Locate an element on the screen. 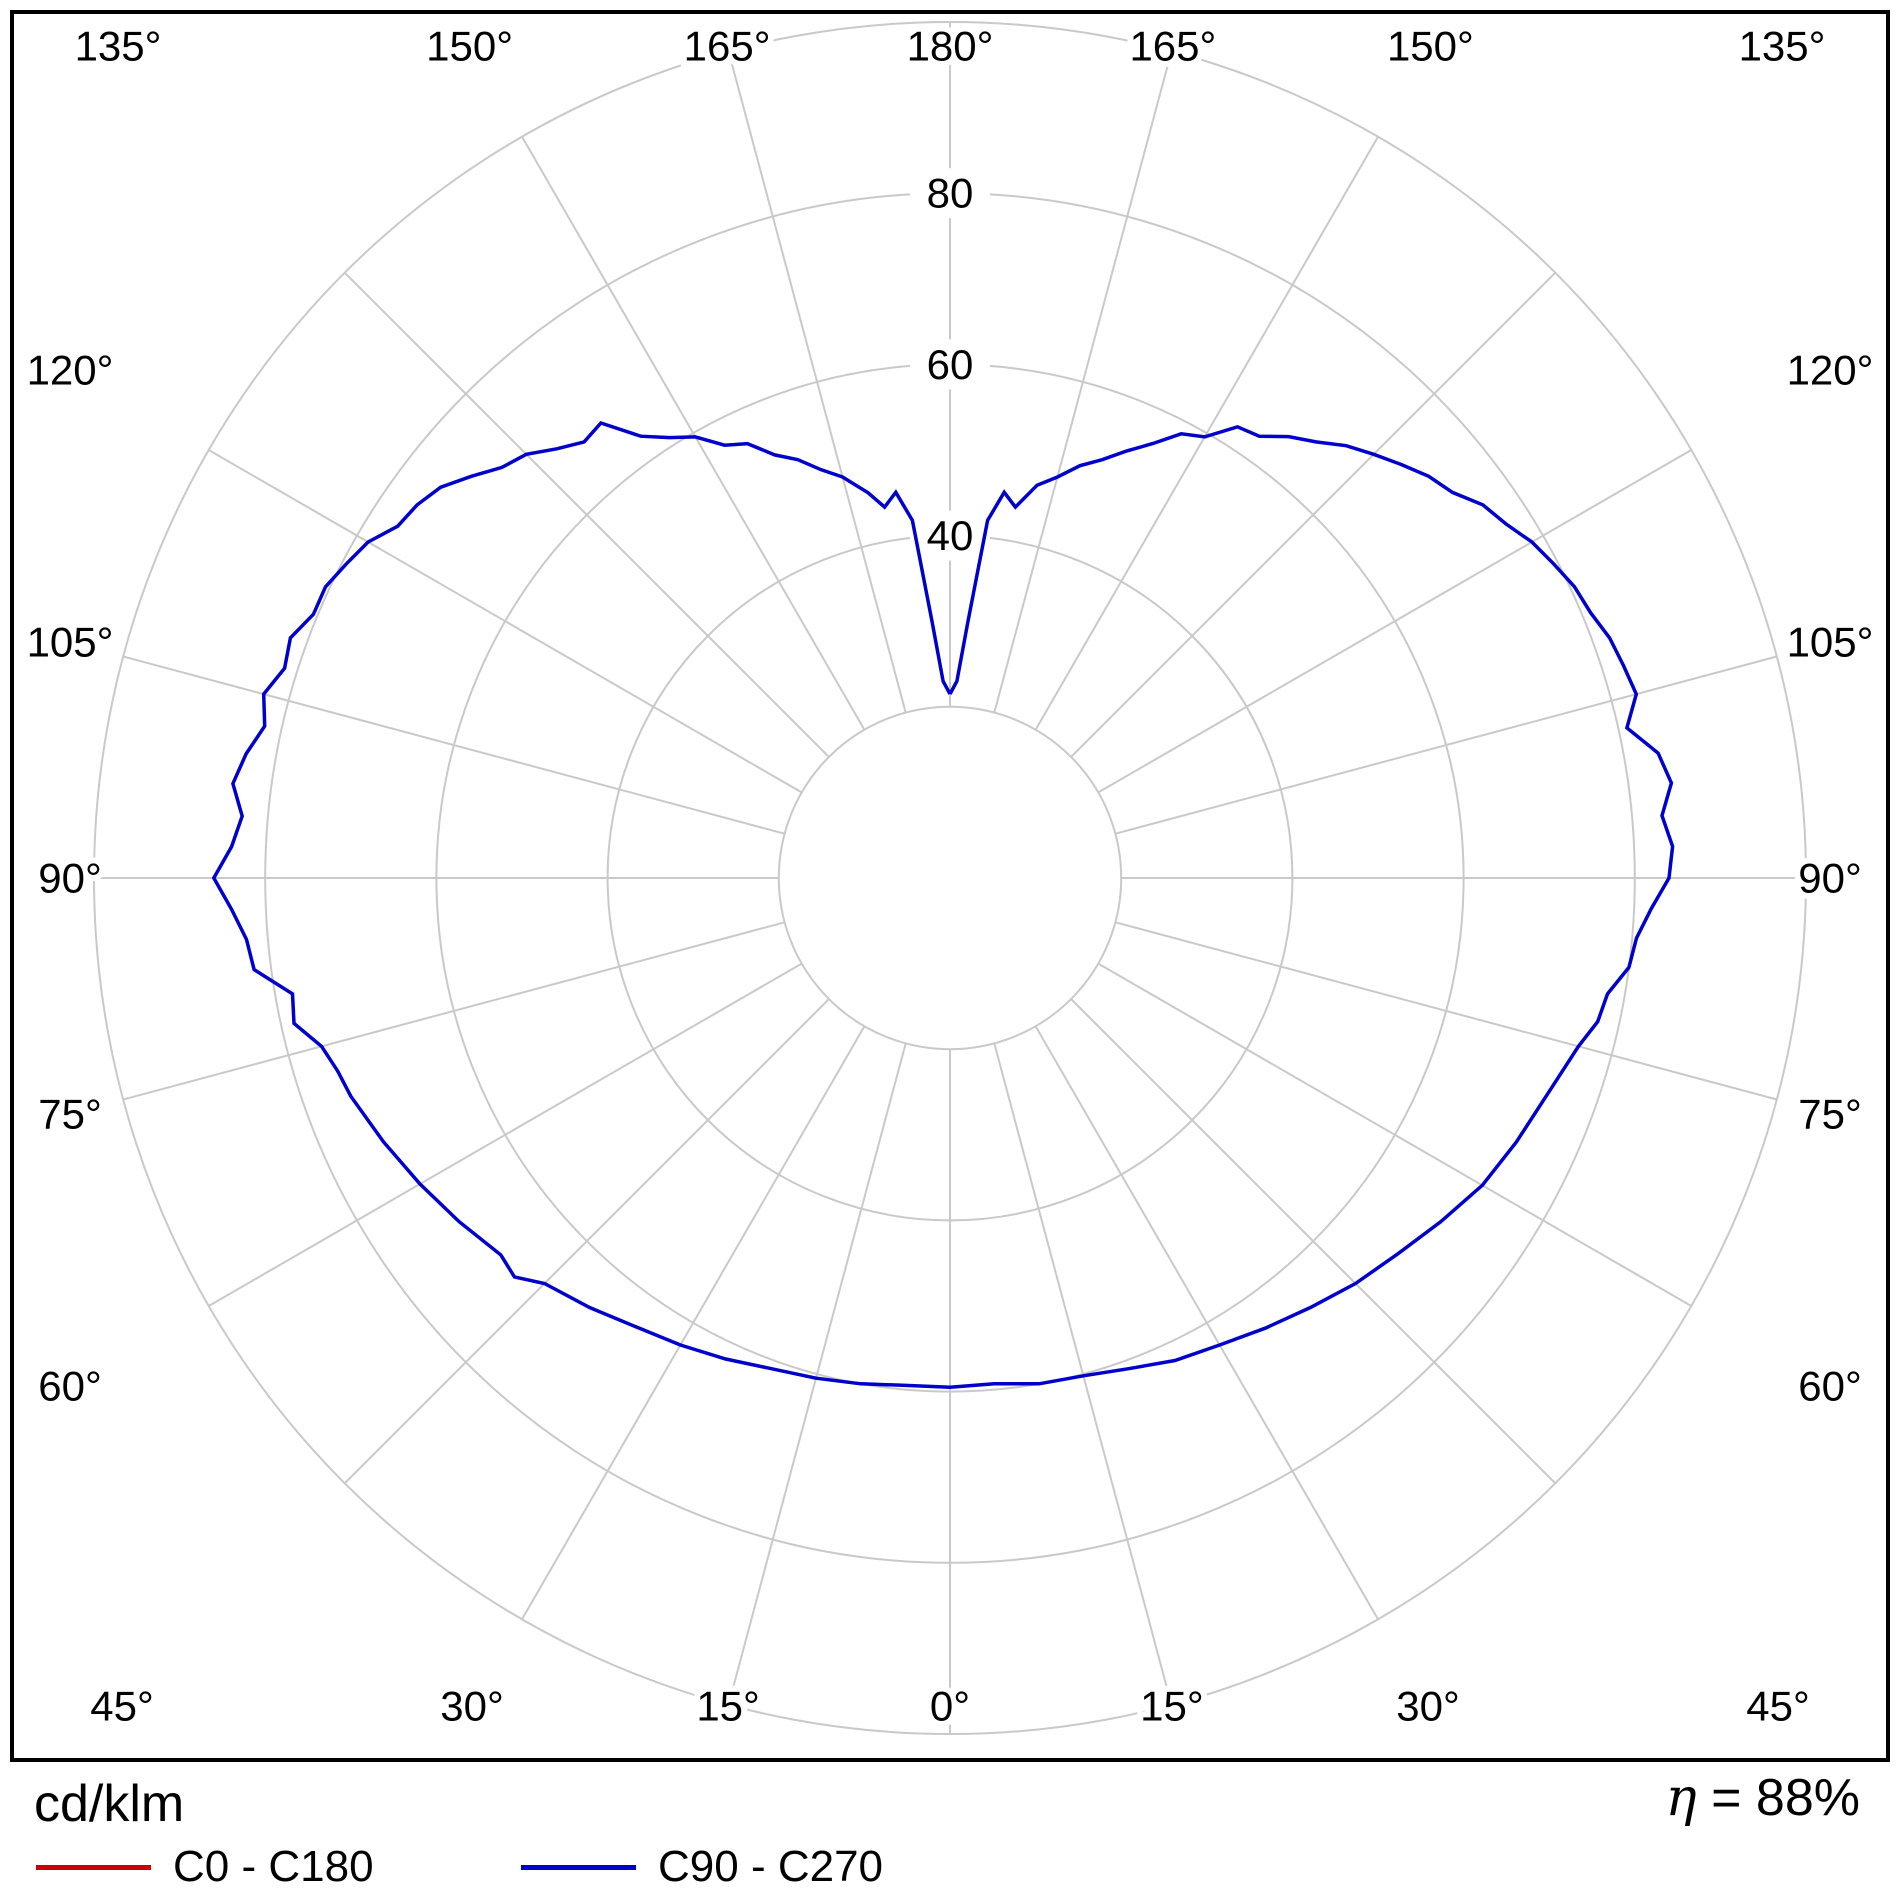 This screenshot has height=1900, width=1900. radial-tick-label: 40 is located at coordinates (950, 535).